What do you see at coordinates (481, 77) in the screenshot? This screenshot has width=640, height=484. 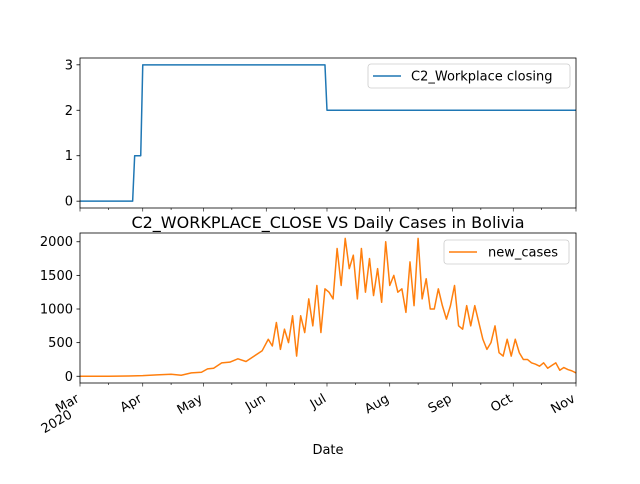 I see `top-legend-label: C2_Workplace closing` at bounding box center [481, 77].